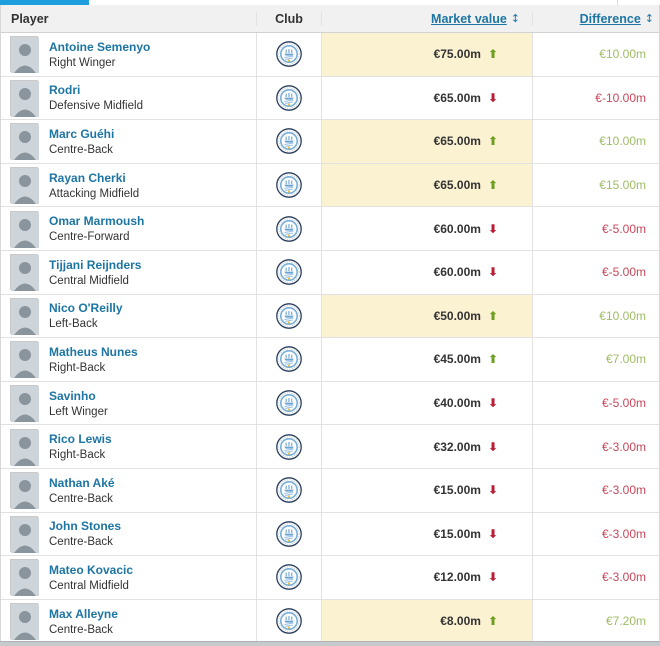  Describe the element at coordinates (82, 133) in the screenshot. I see `player-name-link: Marc Guéhi` at that location.